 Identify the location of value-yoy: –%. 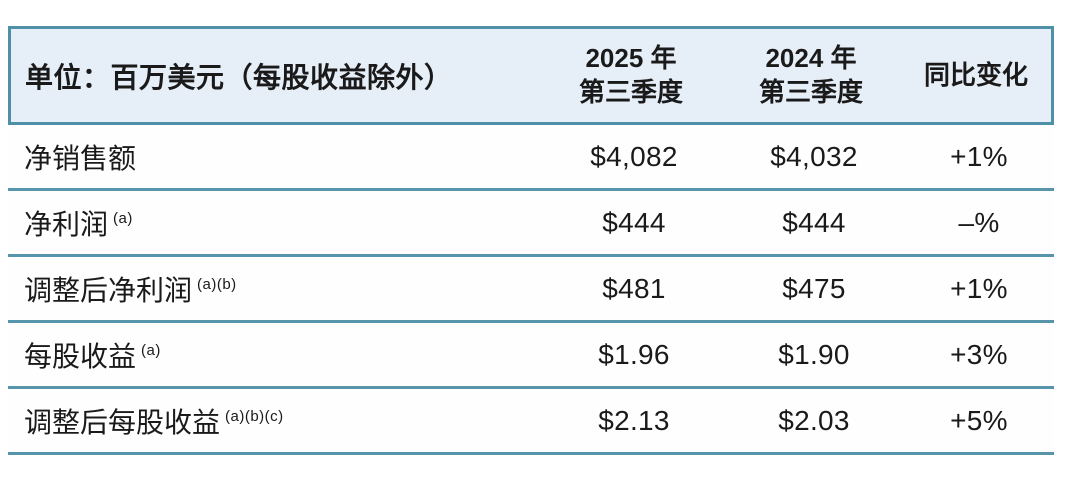
(979, 222).